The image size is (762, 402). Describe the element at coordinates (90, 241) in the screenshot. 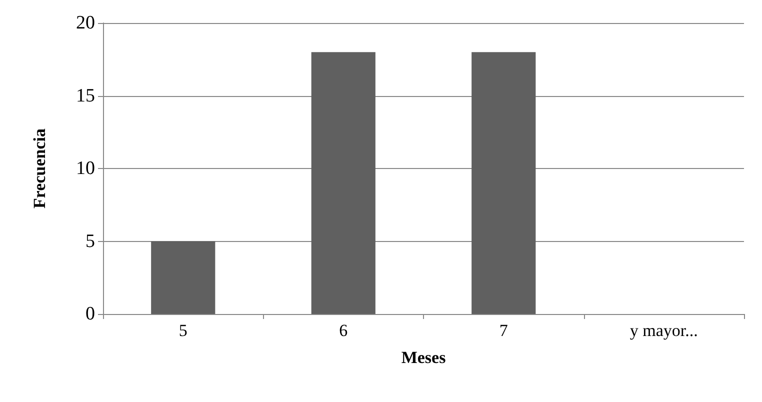

I see `y-tick-label: 5` at that location.